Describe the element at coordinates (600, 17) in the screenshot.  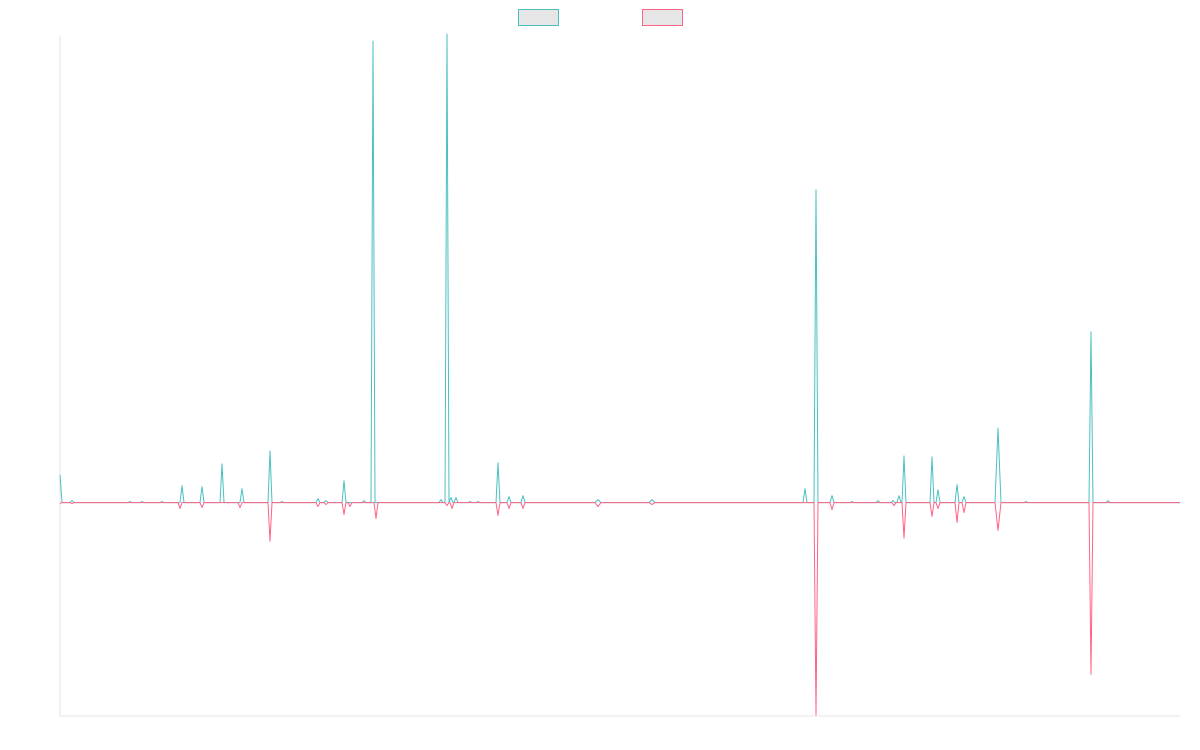
I see `legend` at that location.